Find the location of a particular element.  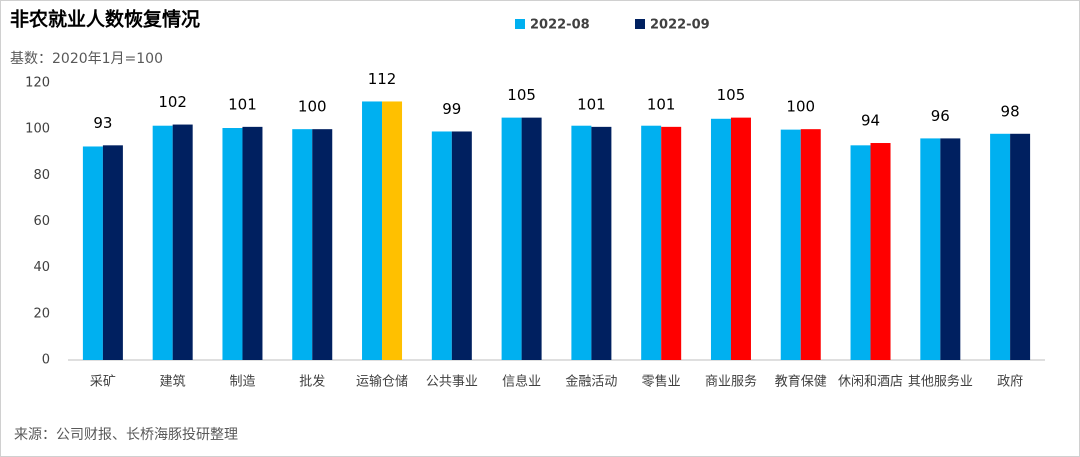

x-tick-label: 公共事业 is located at coordinates (452, 382).